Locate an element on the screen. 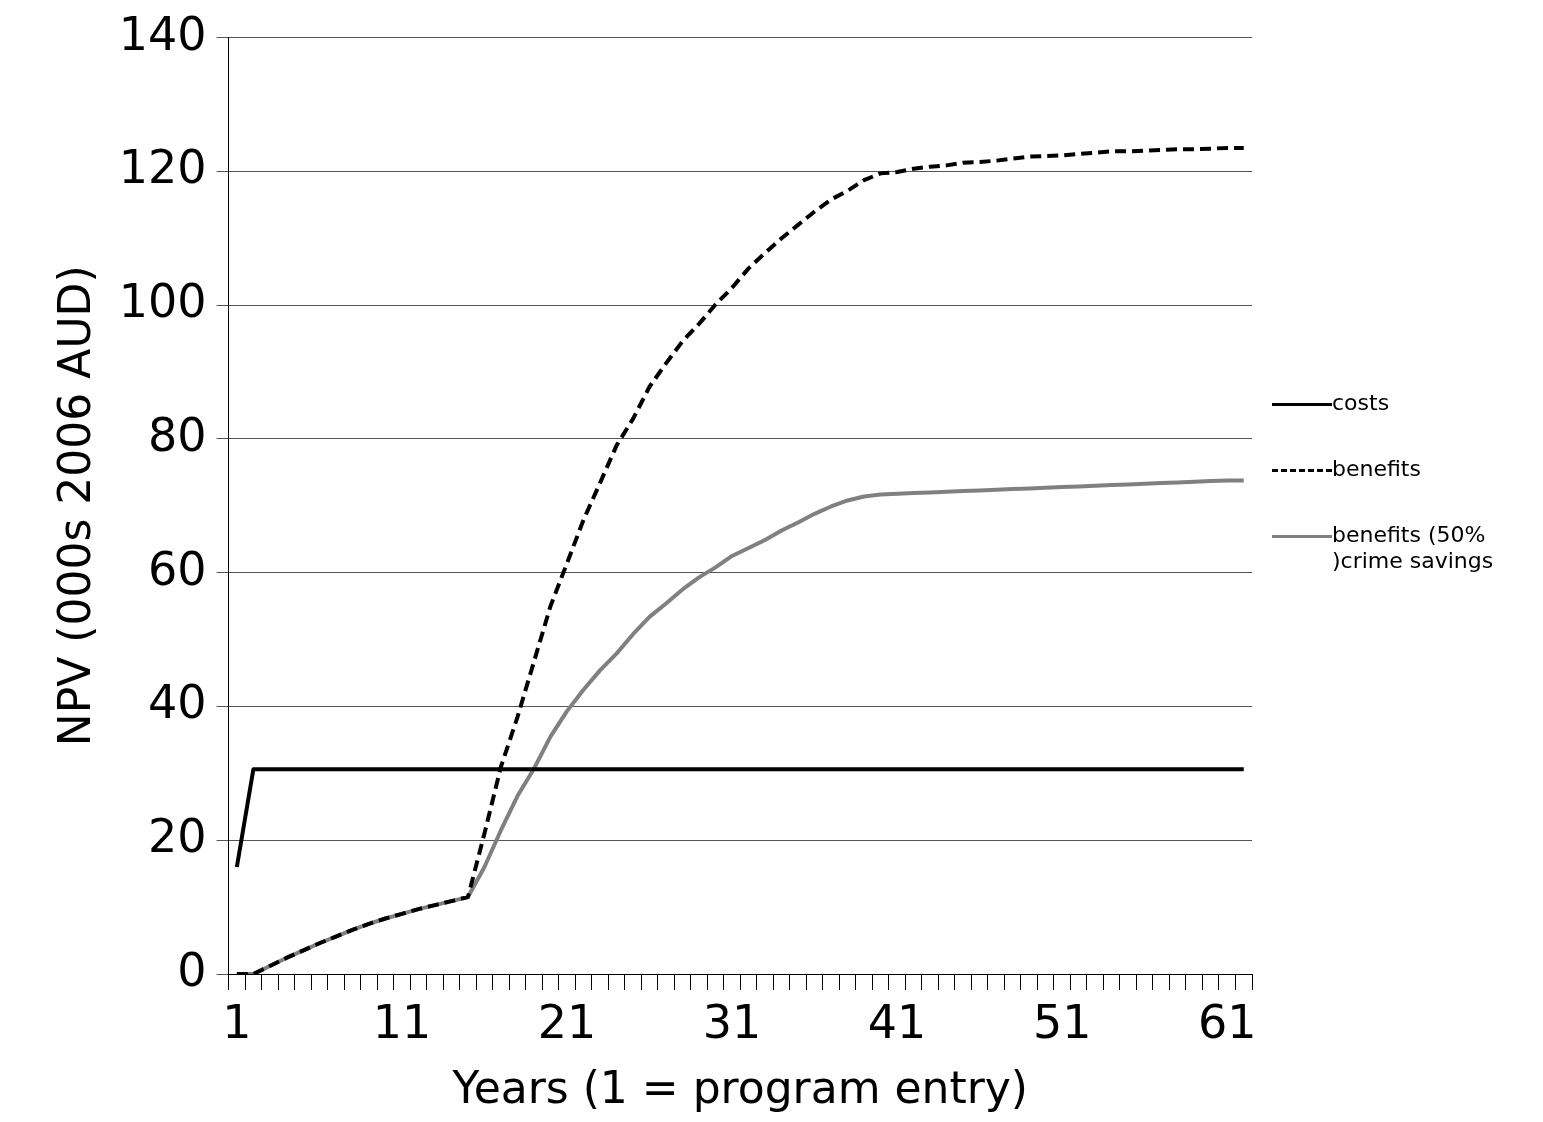 This screenshot has height=1122, width=1543. x-tick-label: 51 is located at coordinates (1062, 1021).